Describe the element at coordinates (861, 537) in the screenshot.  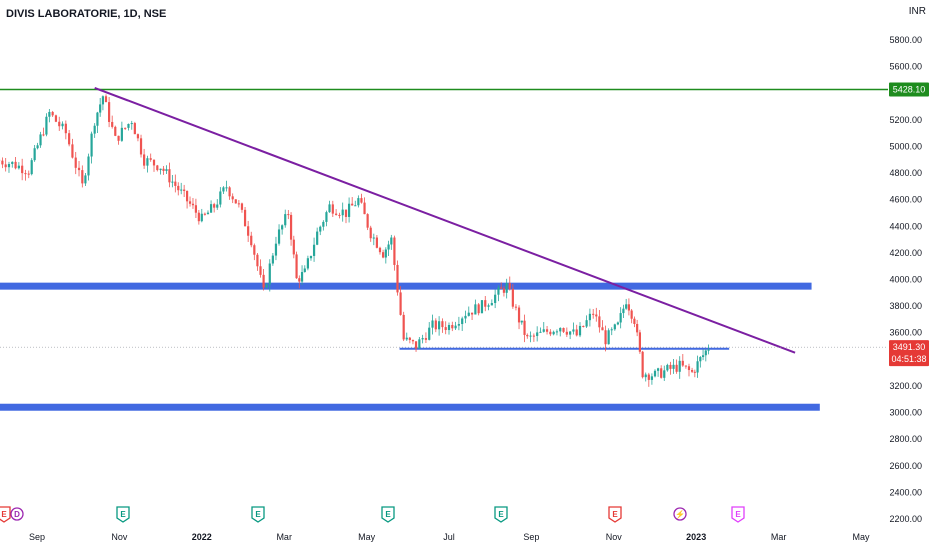
I see `x-tick-label: May` at that location.